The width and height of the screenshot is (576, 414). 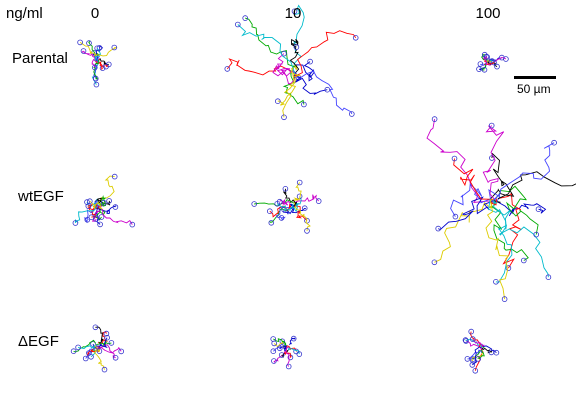 What do you see at coordinates (40, 58) in the screenshot?
I see `row-label-parental: Parental` at bounding box center [40, 58].